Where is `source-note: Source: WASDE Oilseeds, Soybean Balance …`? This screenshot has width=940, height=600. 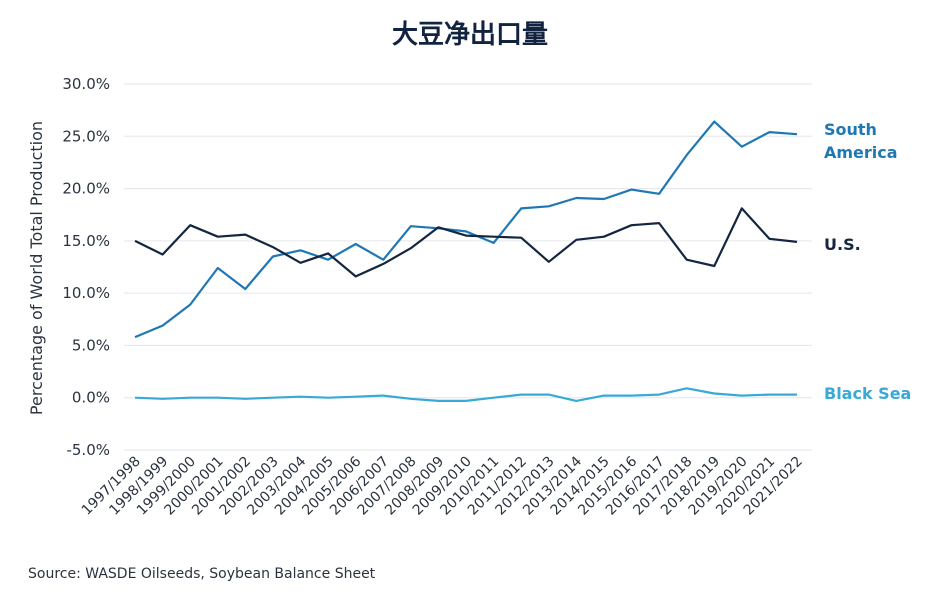 source-note: Source: WASDE Oilseeds, Soybean Balance … is located at coordinates (202, 574).